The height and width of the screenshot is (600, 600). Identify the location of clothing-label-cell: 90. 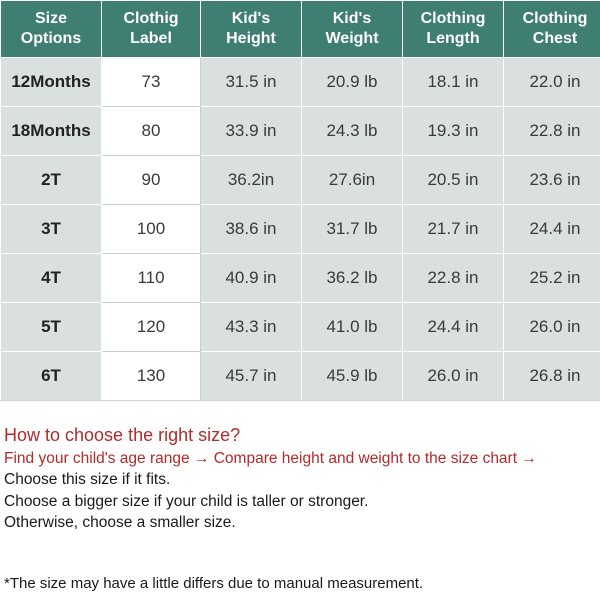
(151, 180).